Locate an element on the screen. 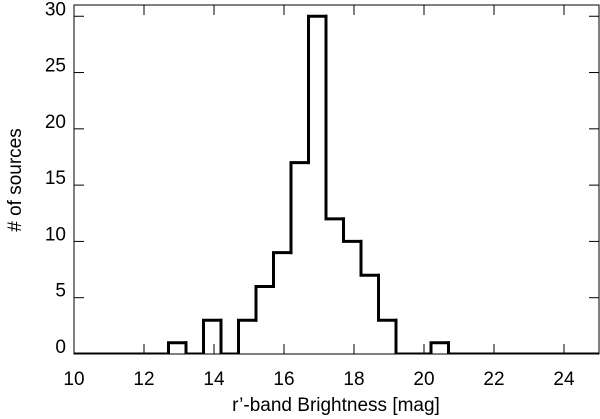 This screenshot has width=600, height=419. y-tick-label: 30 is located at coordinates (55, 10).